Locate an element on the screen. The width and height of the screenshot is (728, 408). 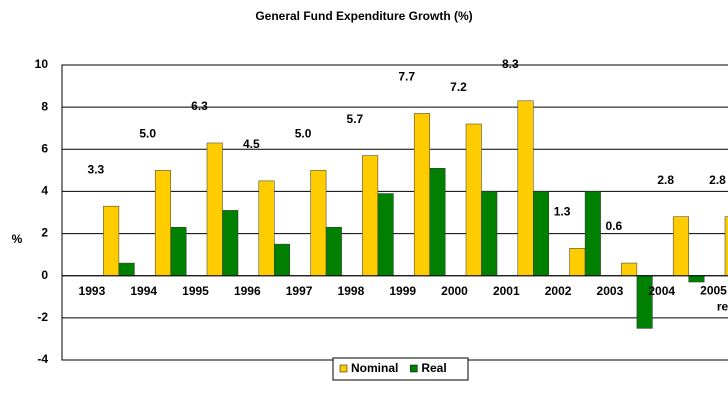
x-tick-label: 2004 is located at coordinates (661, 291).